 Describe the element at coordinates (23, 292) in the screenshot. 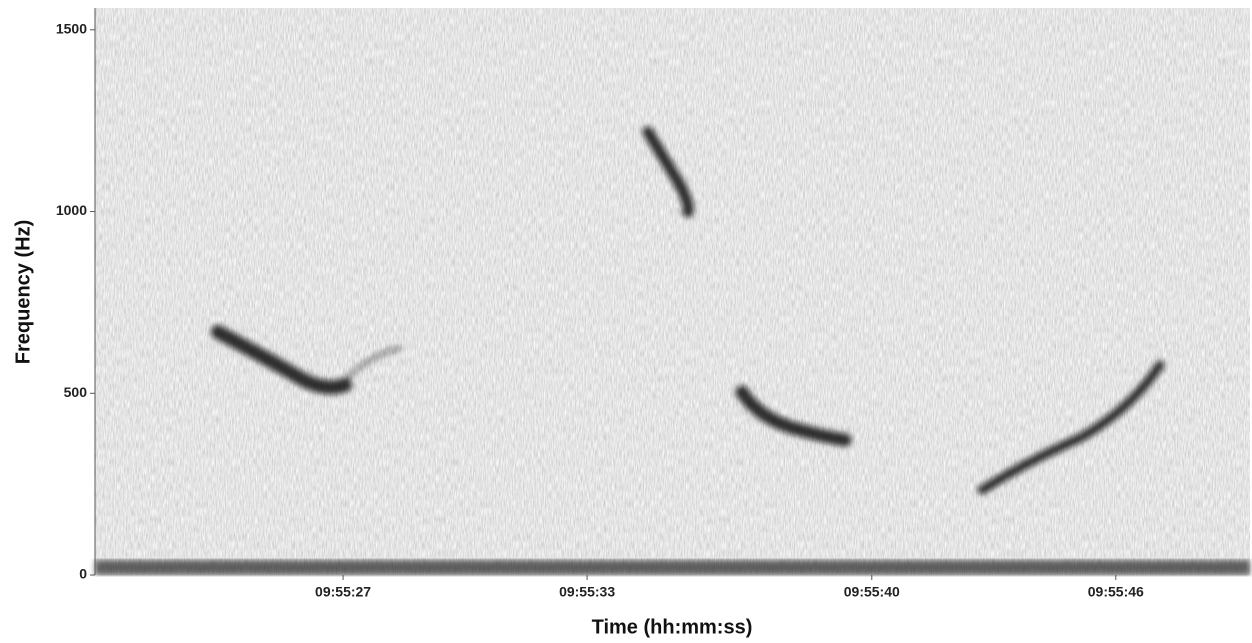

I see `y-axis-title: Frequency (Hz)` at that location.